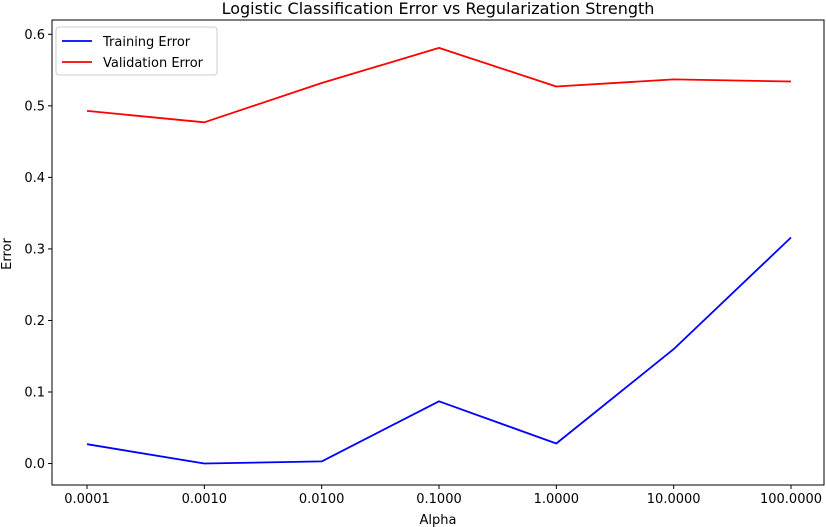 The height and width of the screenshot is (527, 826). I want to click on x-tick-label: 0.0001, so click(87, 499).